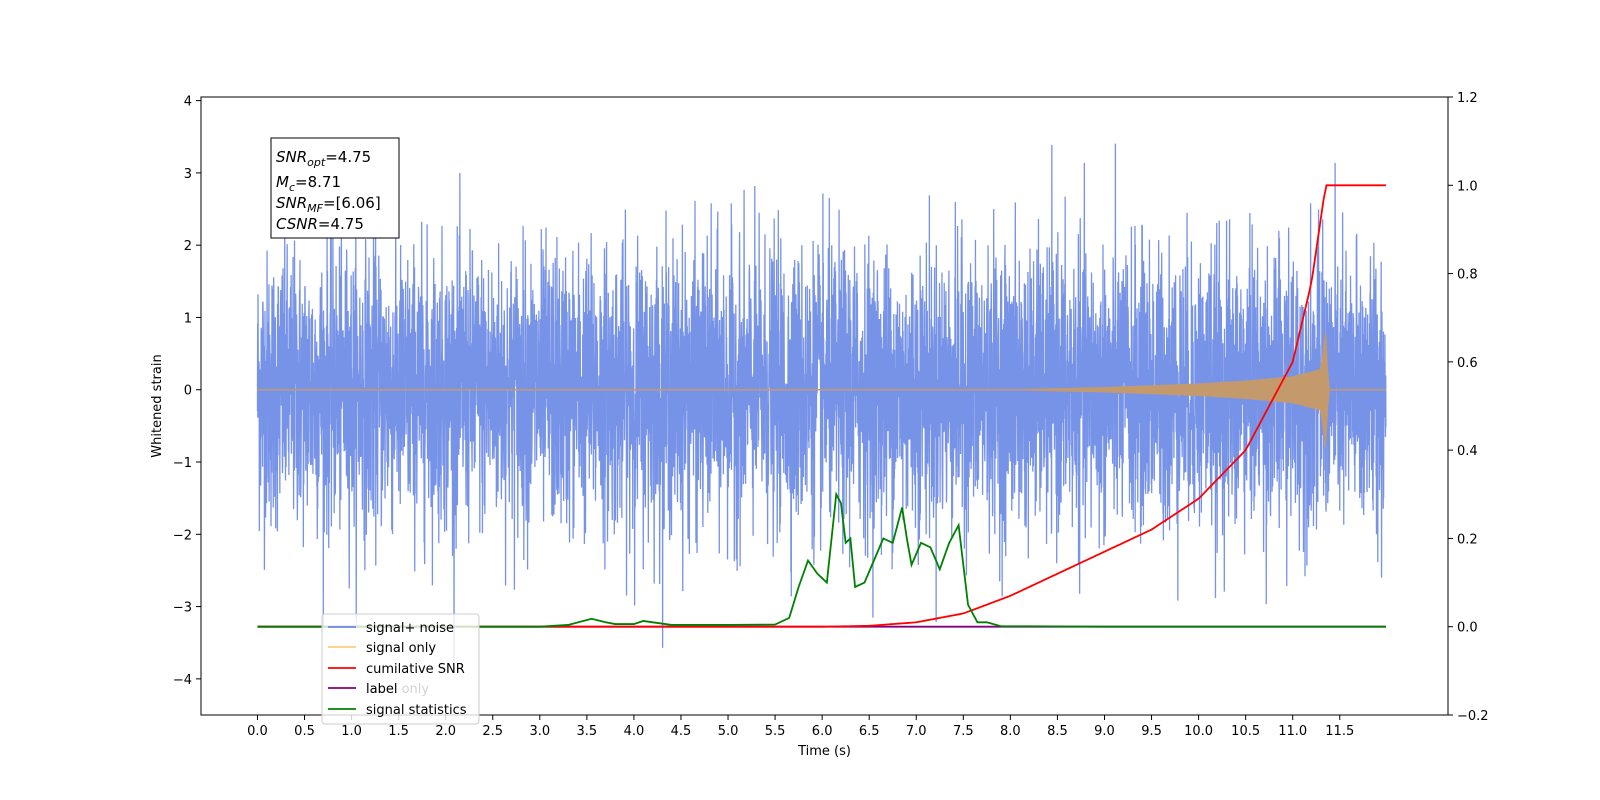 The width and height of the screenshot is (1600, 800). What do you see at coordinates (539, 731) in the screenshot?
I see `x-tick-label: 3.0` at bounding box center [539, 731].